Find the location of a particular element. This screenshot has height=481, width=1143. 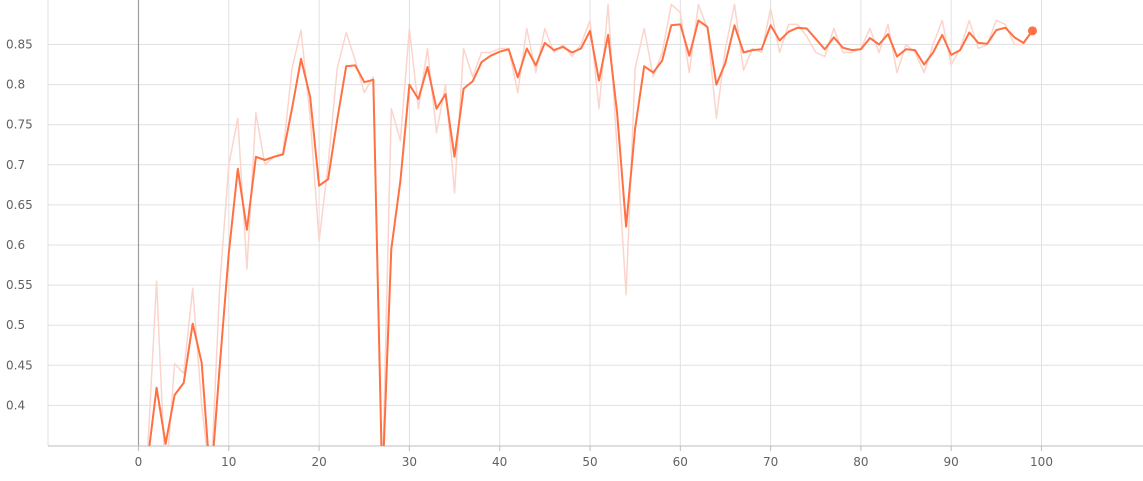

y-tick-label: 0.75 is located at coordinates (19, 125).